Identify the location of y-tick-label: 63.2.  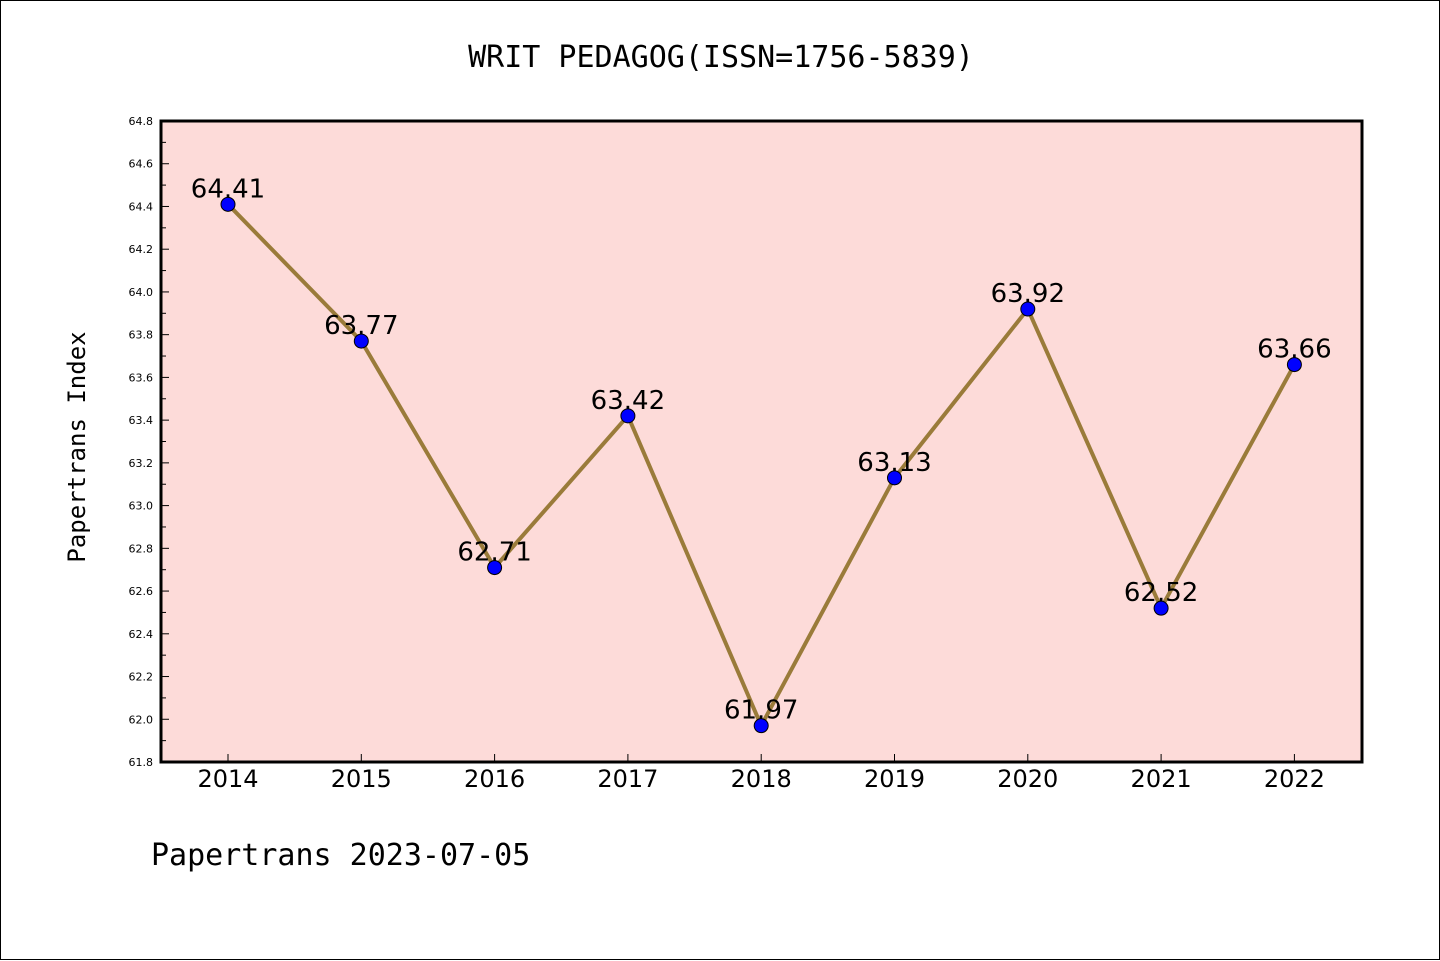
(141, 463).